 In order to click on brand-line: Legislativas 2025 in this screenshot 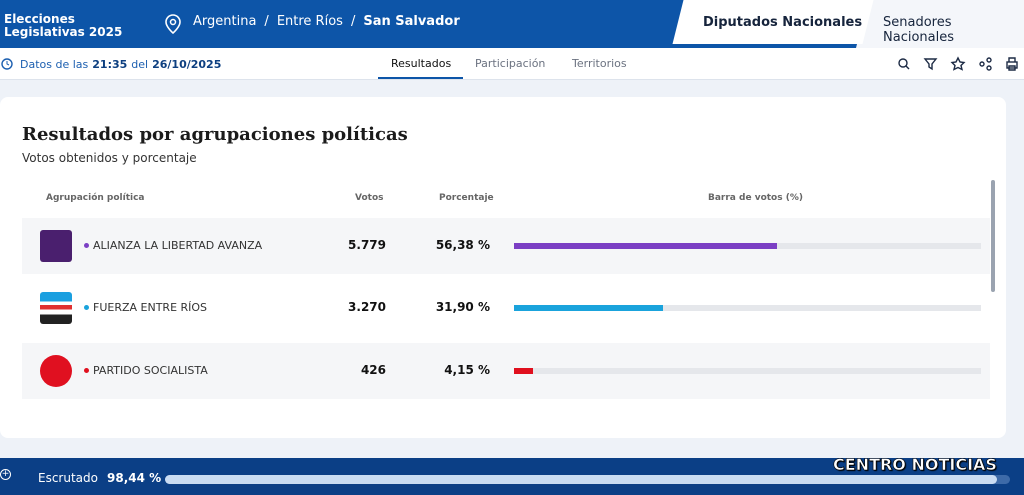, I will do `click(63, 32)`.